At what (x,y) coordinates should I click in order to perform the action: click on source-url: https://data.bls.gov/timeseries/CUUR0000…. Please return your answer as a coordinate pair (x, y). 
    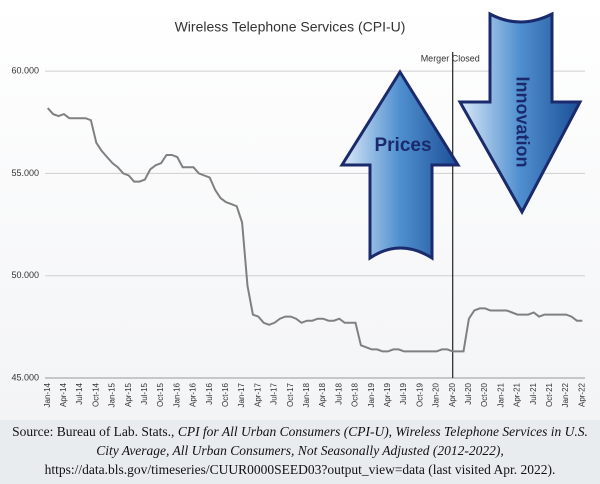
    Looking at the image, I should click on (300, 469).